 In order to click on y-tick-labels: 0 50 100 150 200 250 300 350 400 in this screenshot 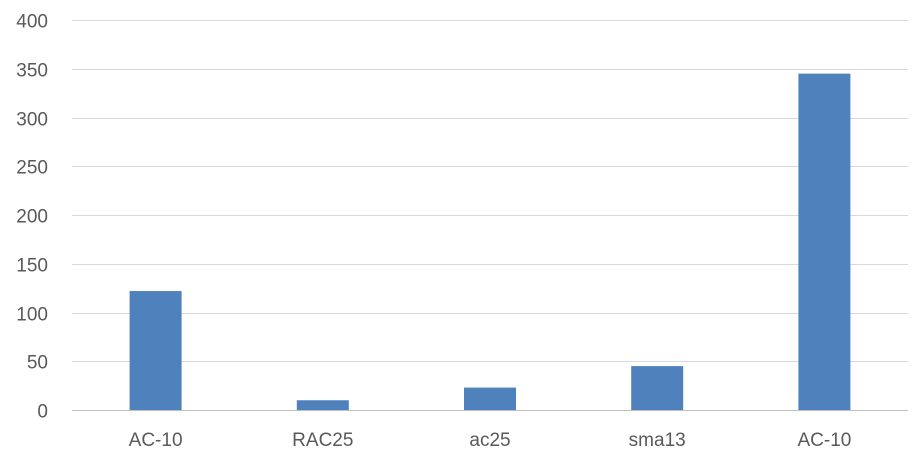, I will do `click(32, 217)`.